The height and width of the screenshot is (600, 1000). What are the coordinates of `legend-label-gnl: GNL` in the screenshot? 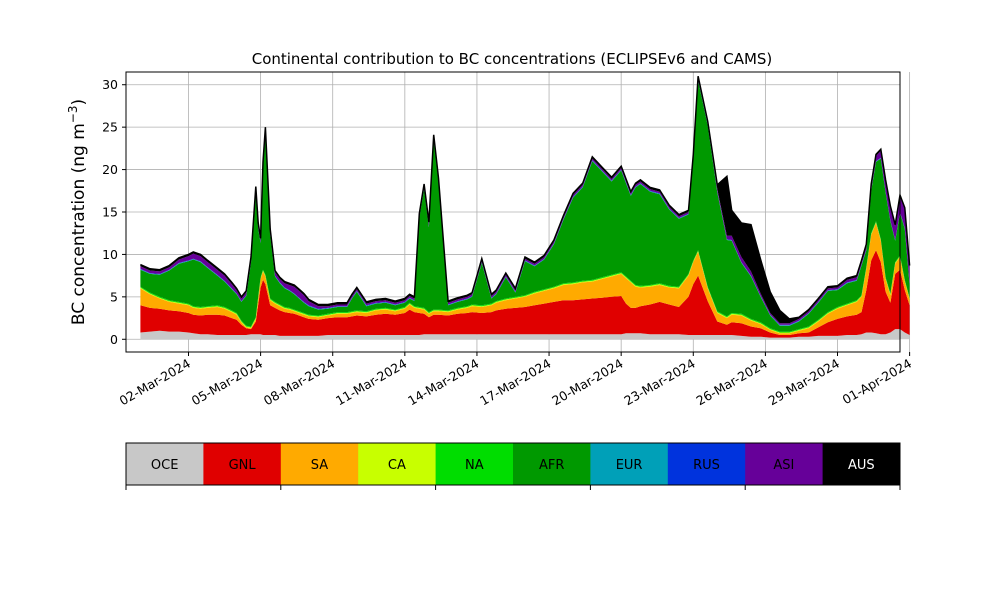 It's located at (243, 465).